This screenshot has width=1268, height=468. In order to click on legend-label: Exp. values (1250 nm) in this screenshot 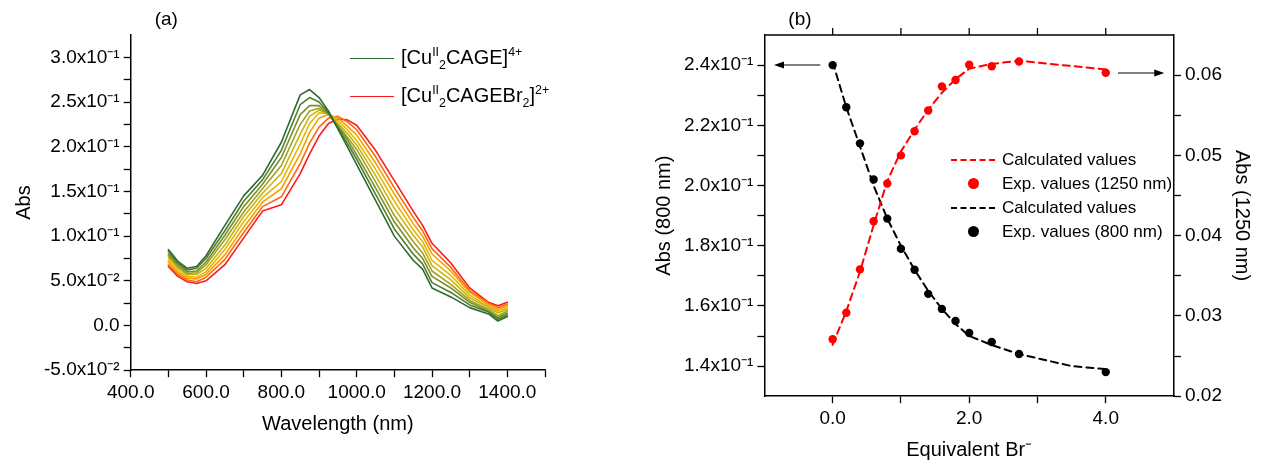, I will do `click(1087, 183)`.